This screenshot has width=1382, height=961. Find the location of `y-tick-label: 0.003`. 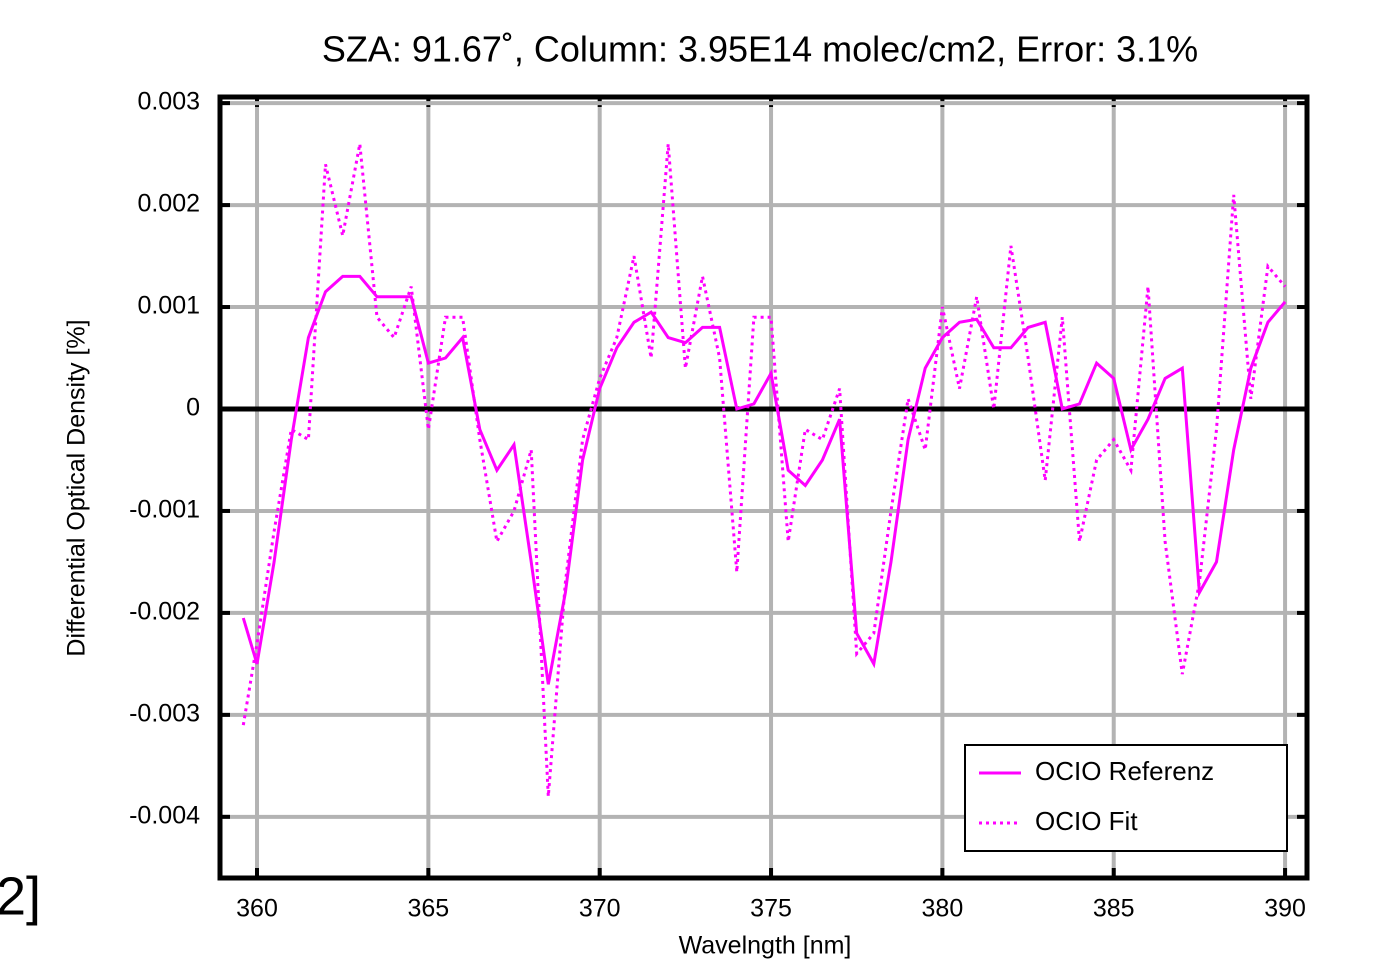

y-tick-label: 0.003 is located at coordinates (168, 102).